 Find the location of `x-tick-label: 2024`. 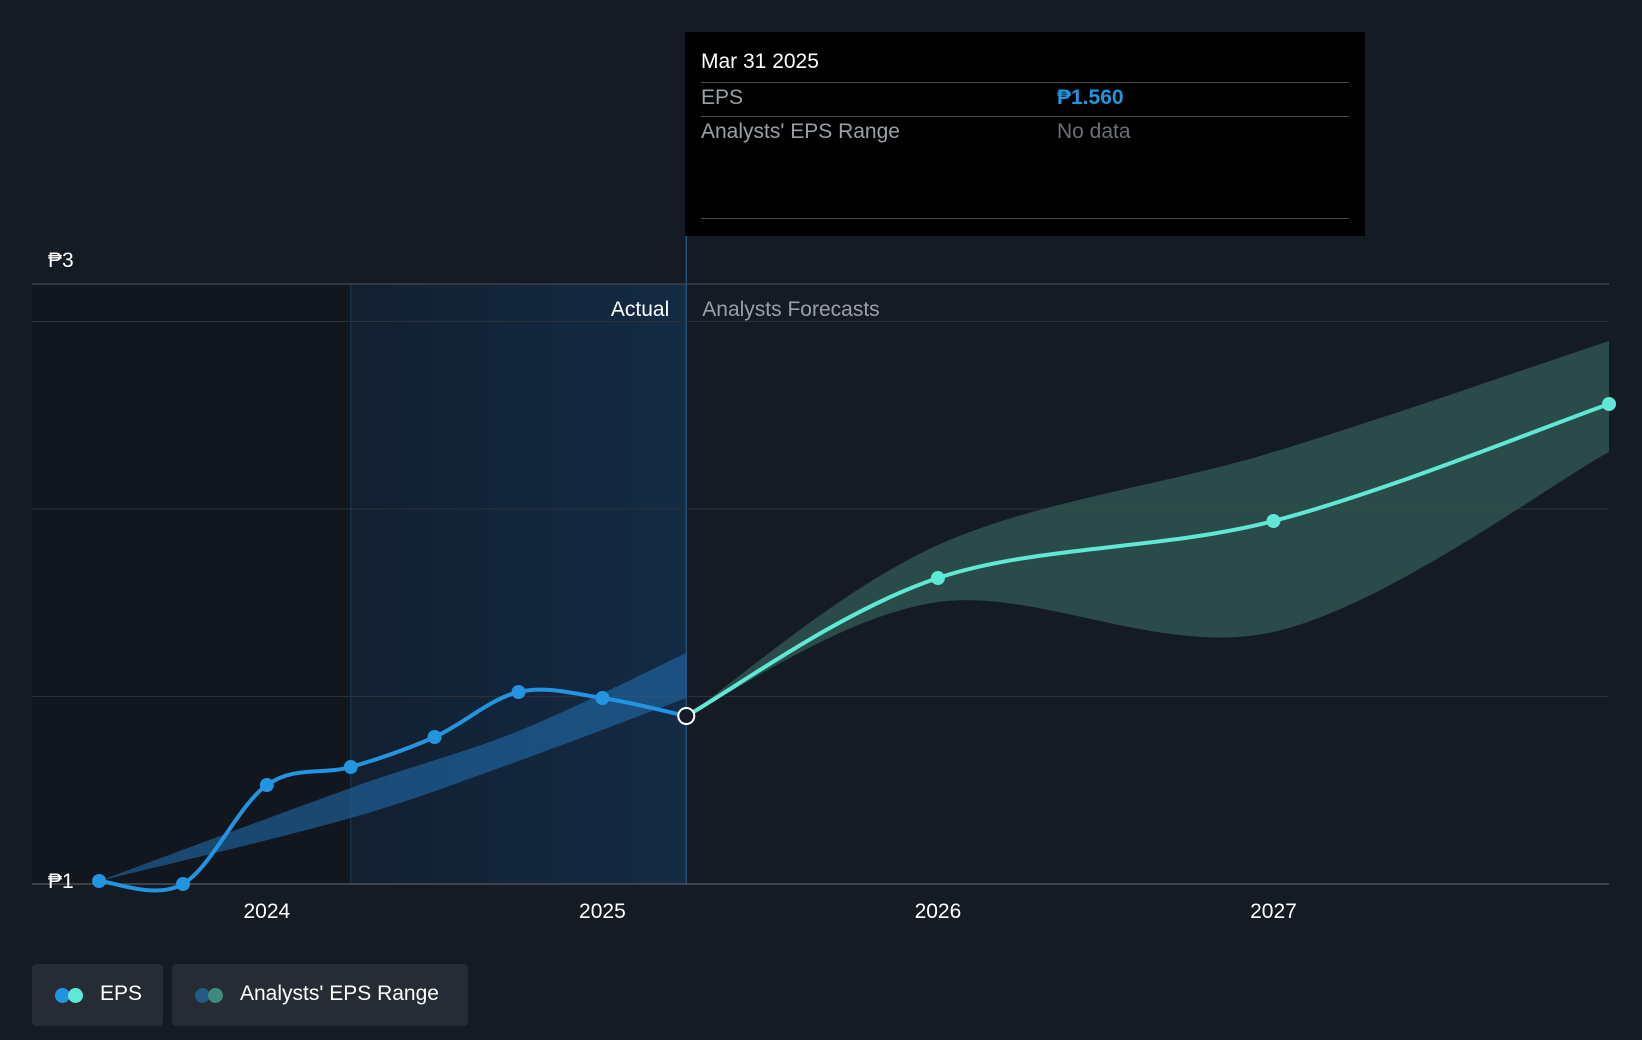

x-tick-label: 2024 is located at coordinates (267, 911).